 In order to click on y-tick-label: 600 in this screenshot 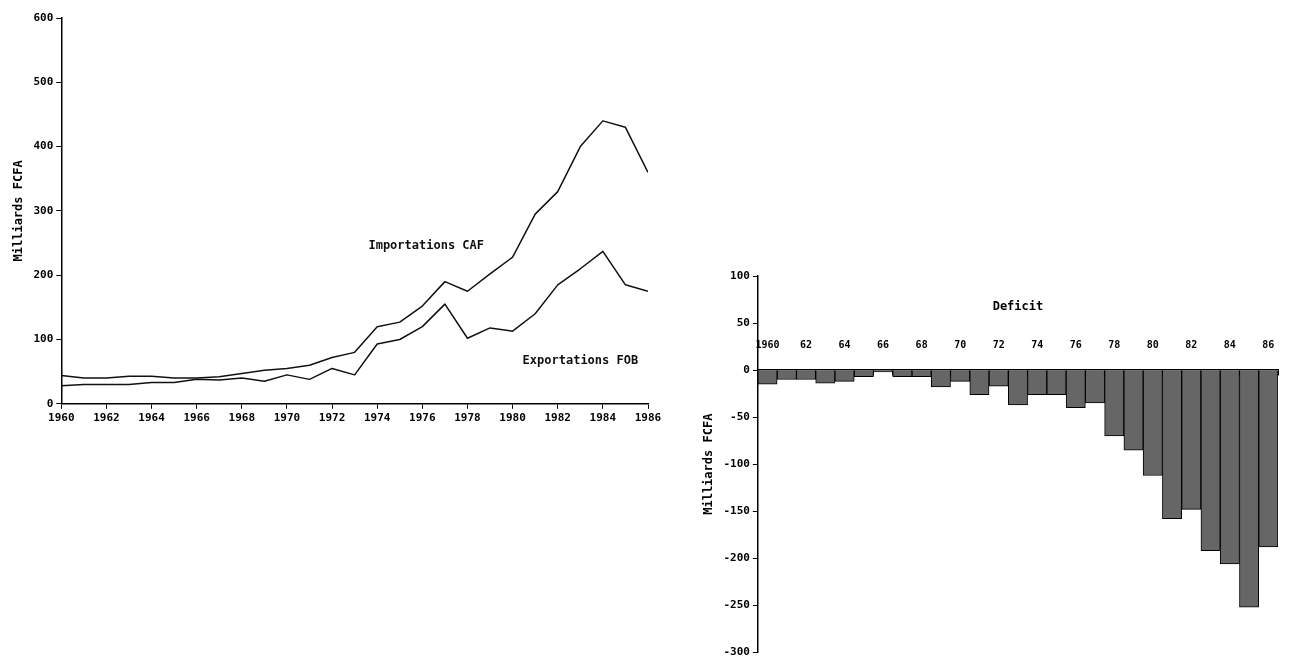, I will do `click(43, 17)`.